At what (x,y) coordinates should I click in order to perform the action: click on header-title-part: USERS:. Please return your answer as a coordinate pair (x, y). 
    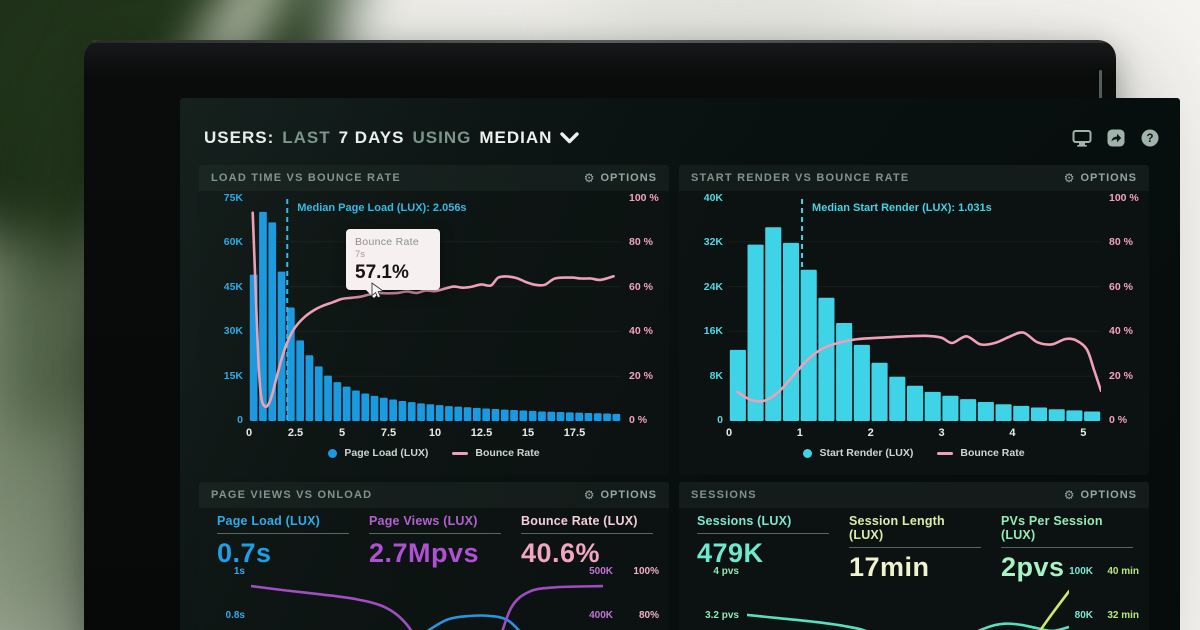
    Looking at the image, I should click on (239, 137).